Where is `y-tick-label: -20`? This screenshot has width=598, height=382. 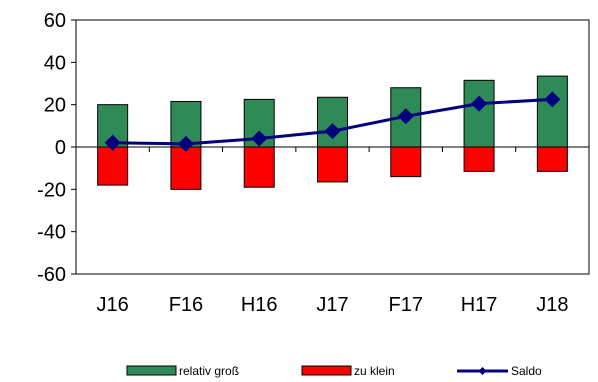
y-tick-label: -20 is located at coordinates (51, 190).